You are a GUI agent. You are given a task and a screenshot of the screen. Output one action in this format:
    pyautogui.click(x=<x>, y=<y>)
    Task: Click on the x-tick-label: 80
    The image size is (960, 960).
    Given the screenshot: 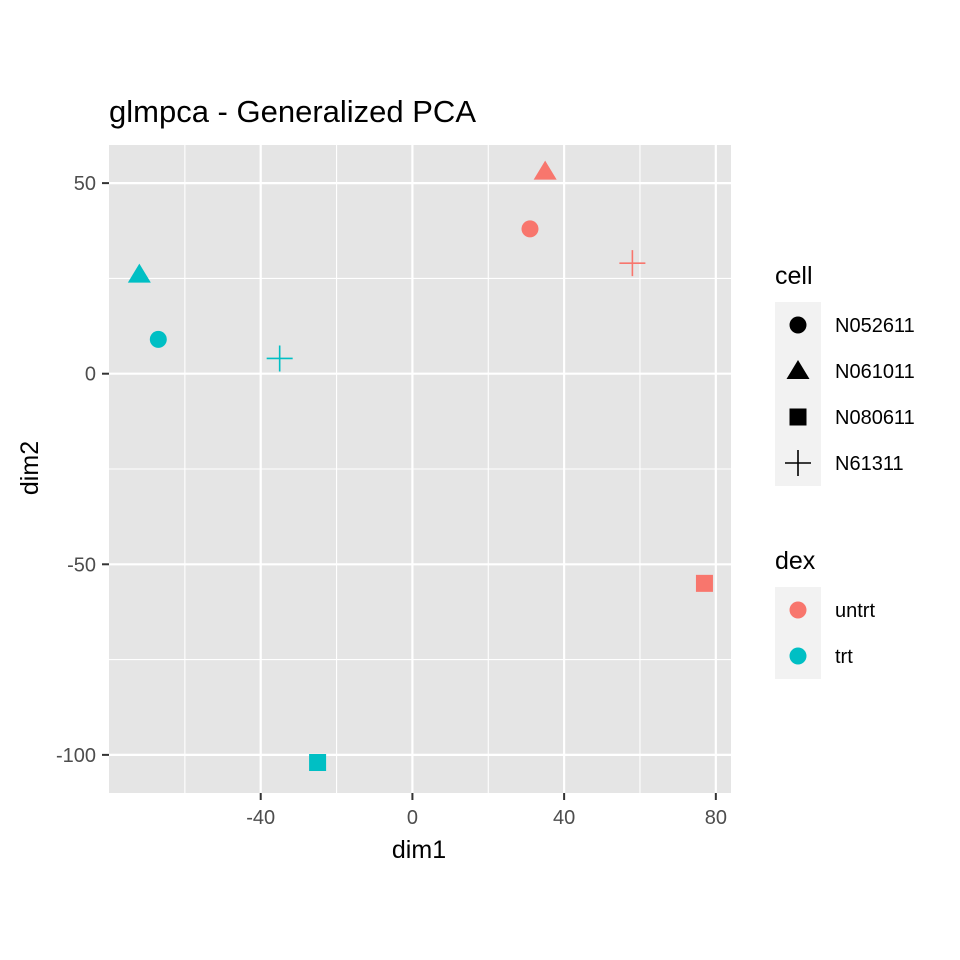 What is the action you would take?
    pyautogui.click(x=716, y=818)
    